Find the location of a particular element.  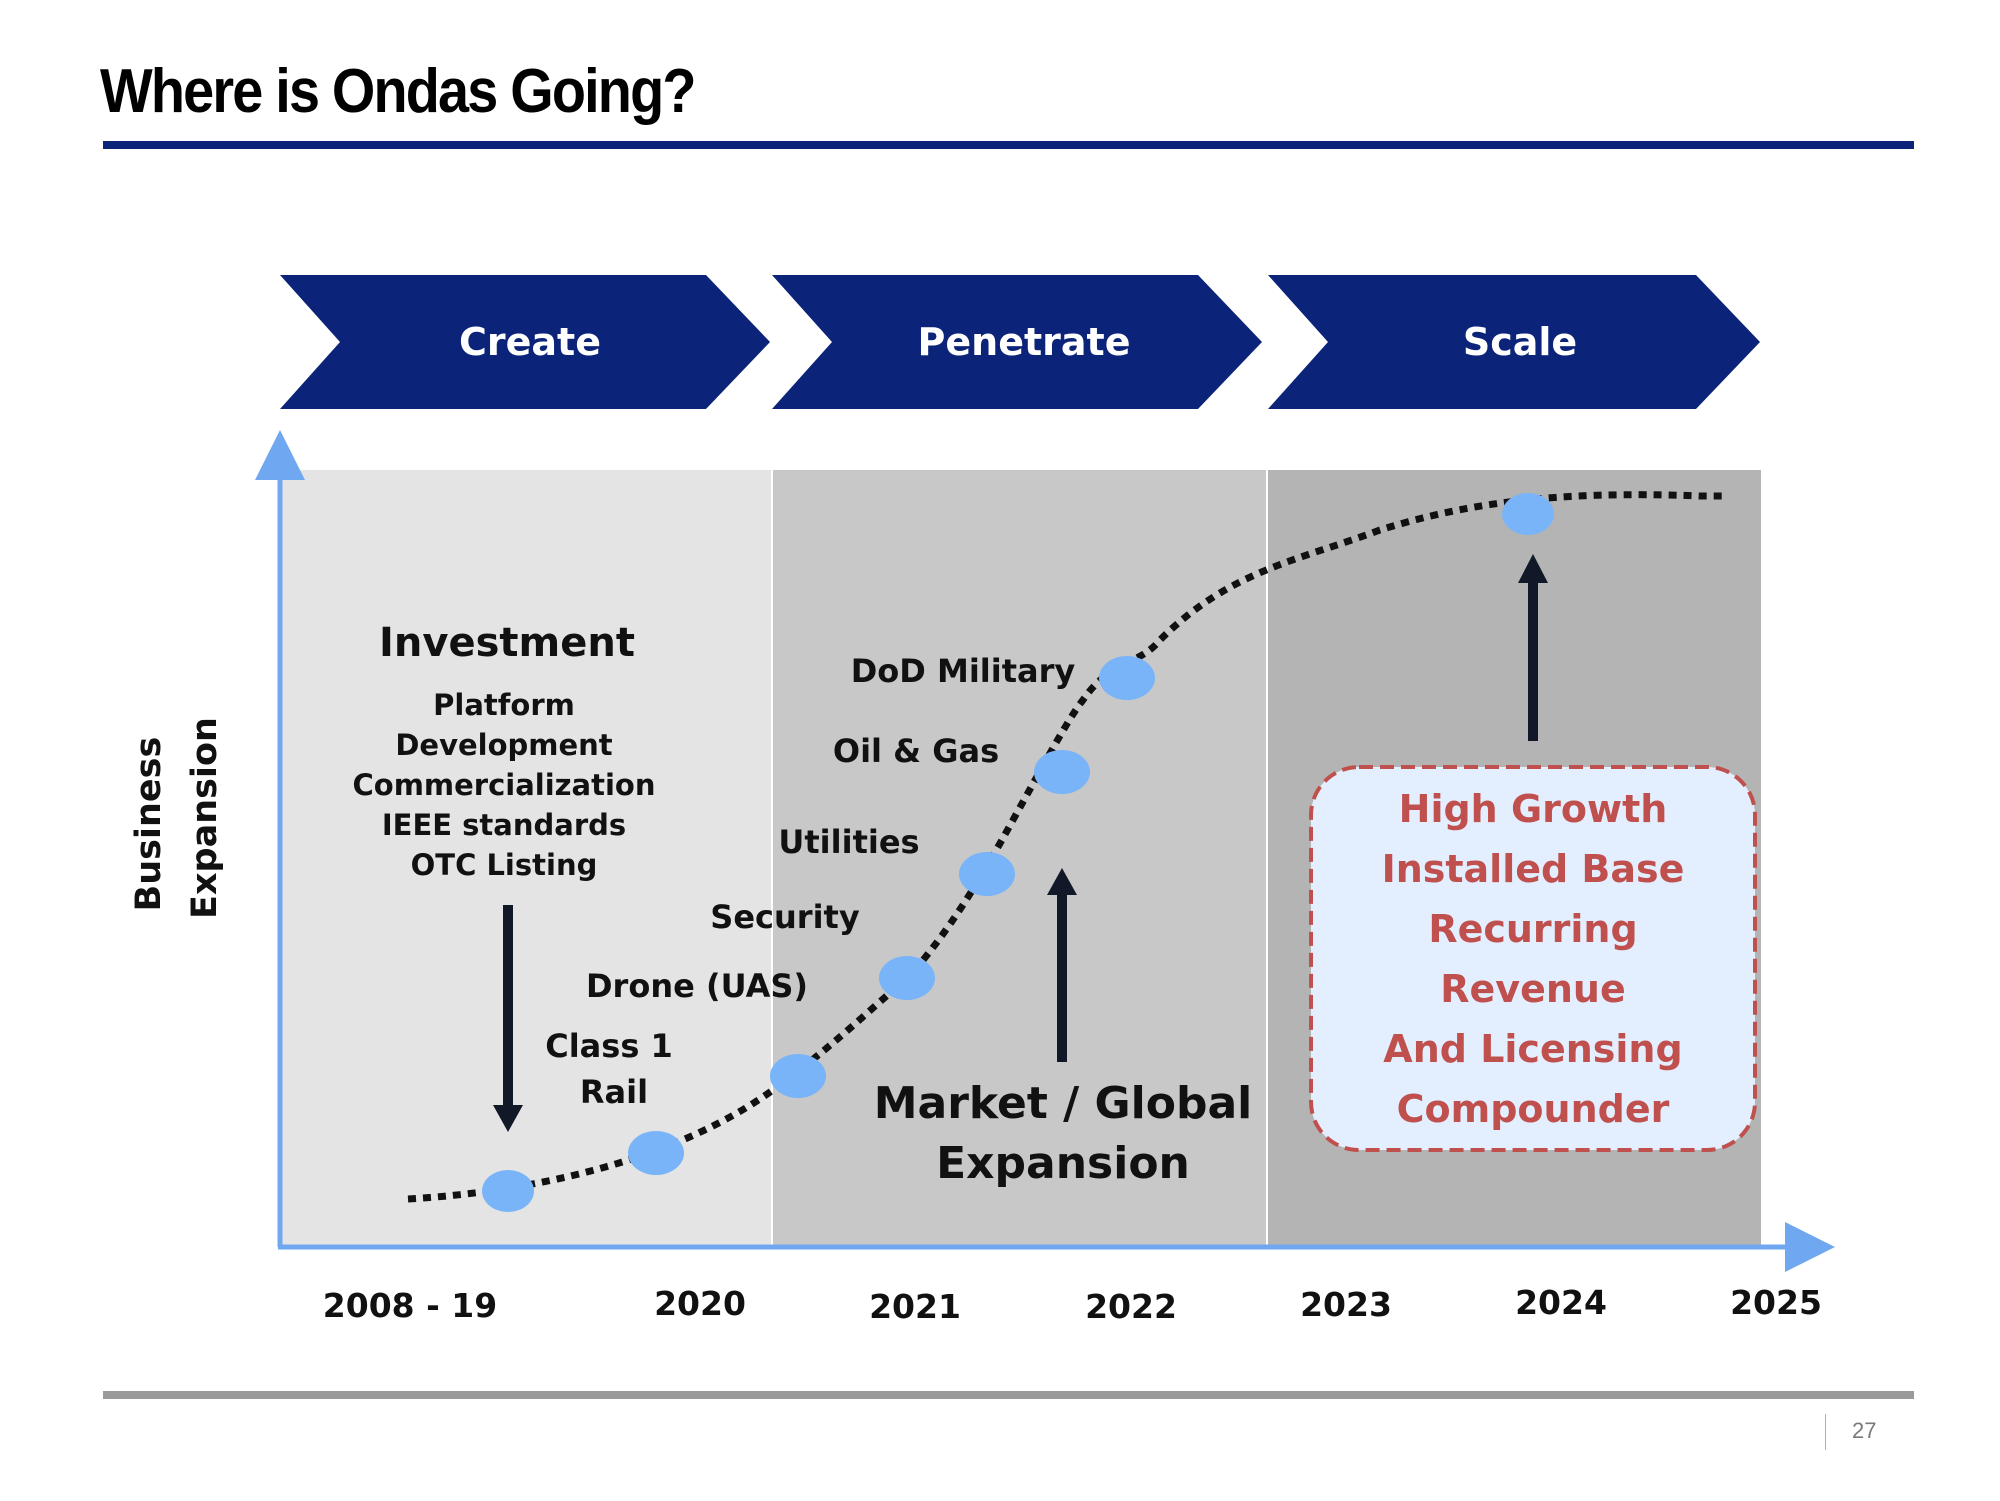

year-label: 2024 is located at coordinates (1561, 1302).